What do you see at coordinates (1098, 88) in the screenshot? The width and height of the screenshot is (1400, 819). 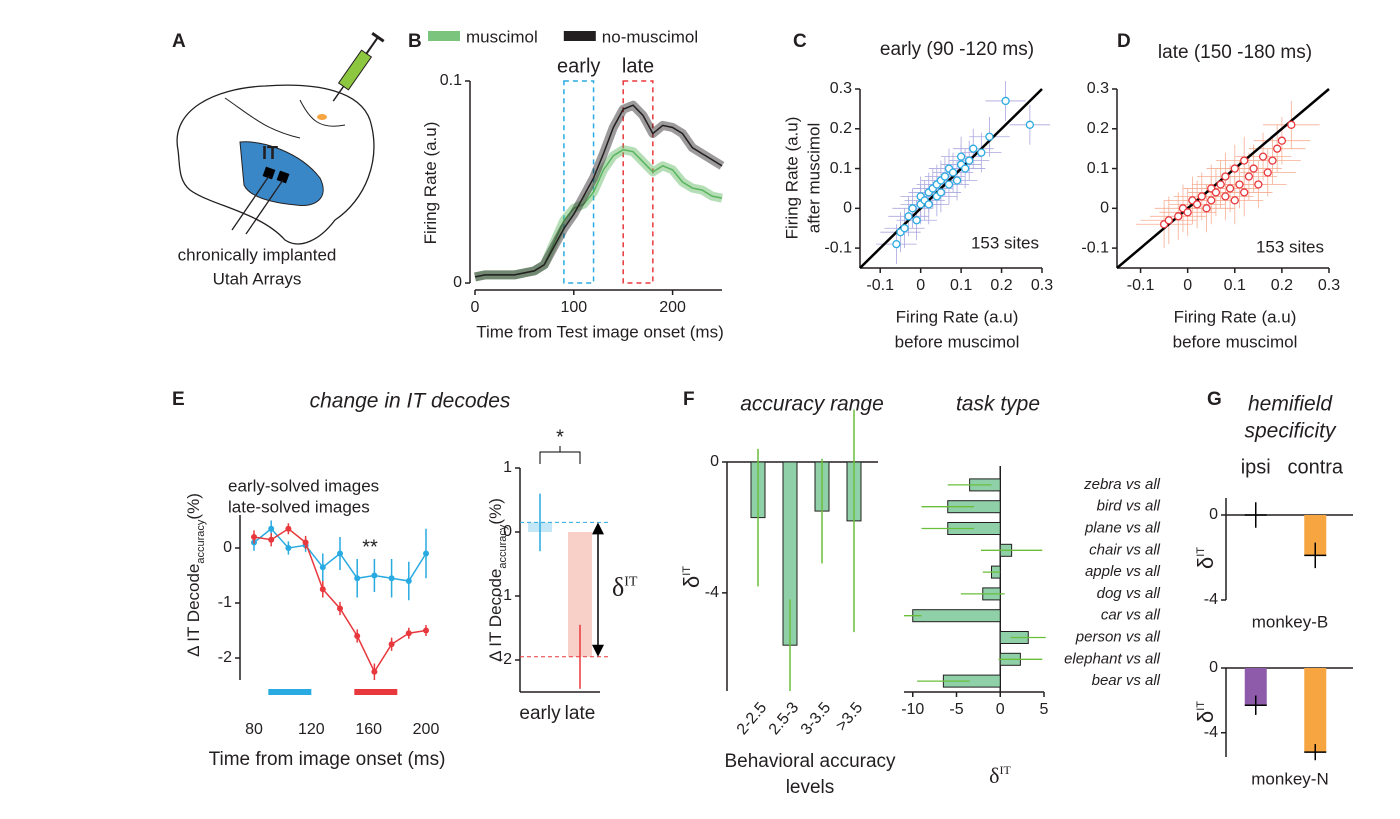 I see `y-tick-label: 0.3` at bounding box center [1098, 88].